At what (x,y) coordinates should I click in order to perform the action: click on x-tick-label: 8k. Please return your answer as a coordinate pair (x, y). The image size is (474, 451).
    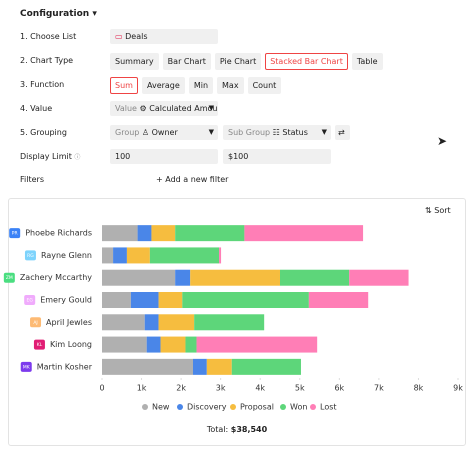
    Looking at the image, I should click on (419, 388).